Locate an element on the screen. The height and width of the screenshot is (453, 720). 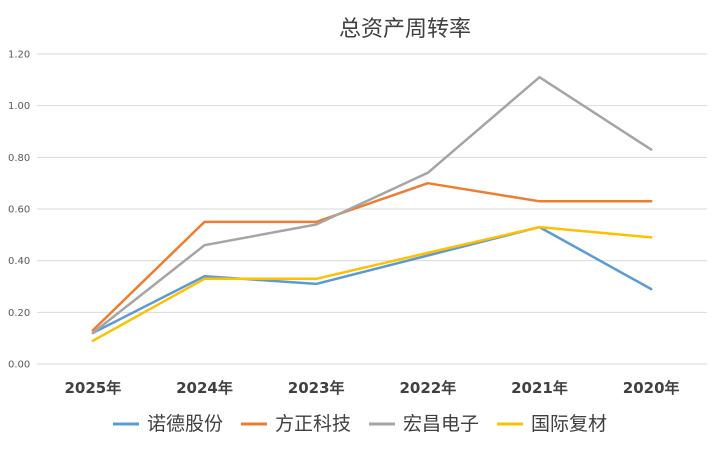
legend-label: 宏昌电子 is located at coordinates (441, 424).